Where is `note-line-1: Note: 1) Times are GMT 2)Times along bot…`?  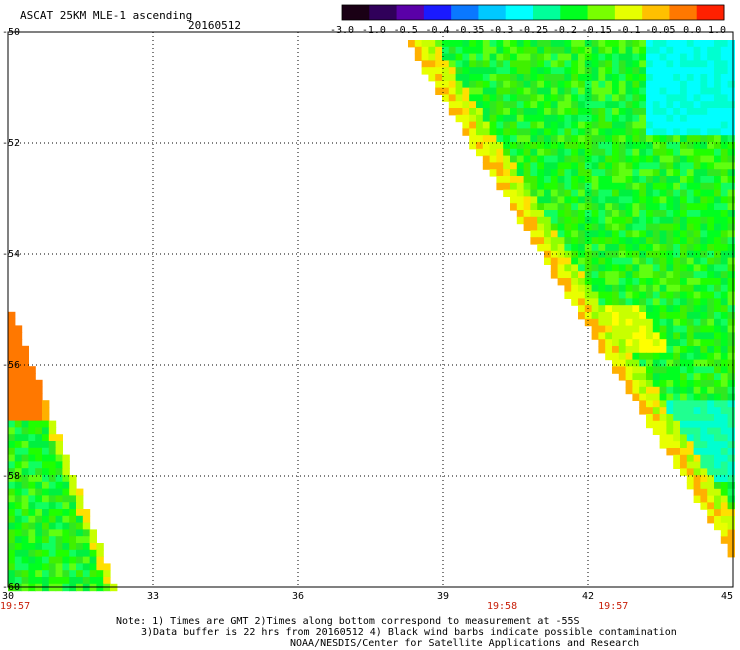 note-line-1: Note: 1) Times are GMT 2)Times along bot… is located at coordinates (348, 621).